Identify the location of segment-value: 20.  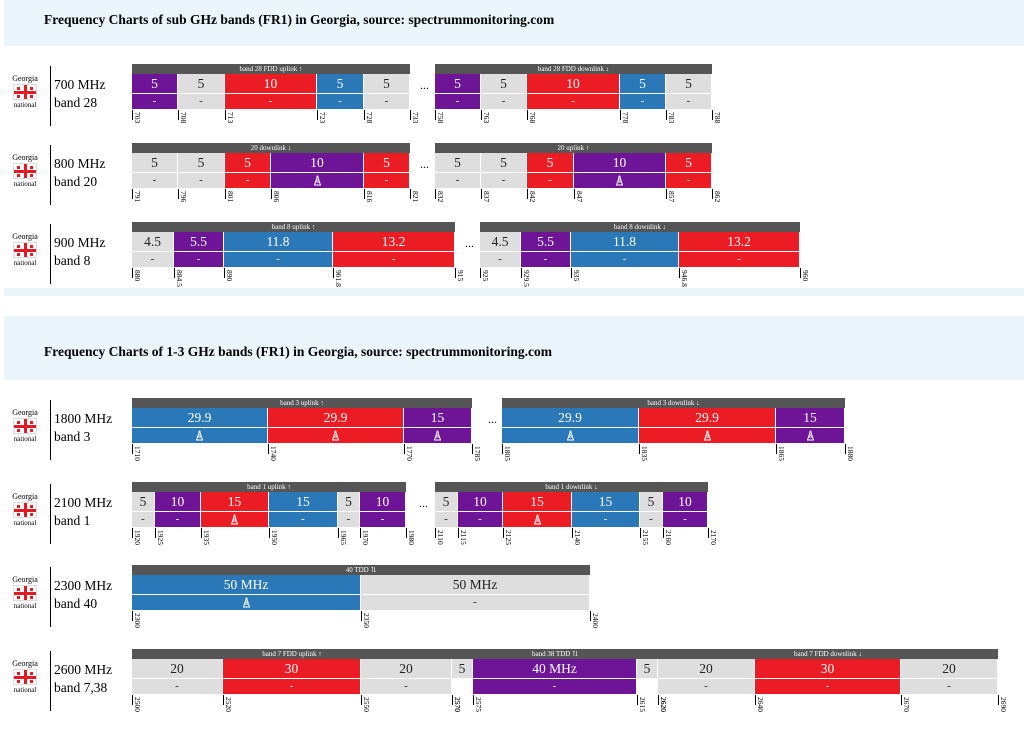
(706, 668).